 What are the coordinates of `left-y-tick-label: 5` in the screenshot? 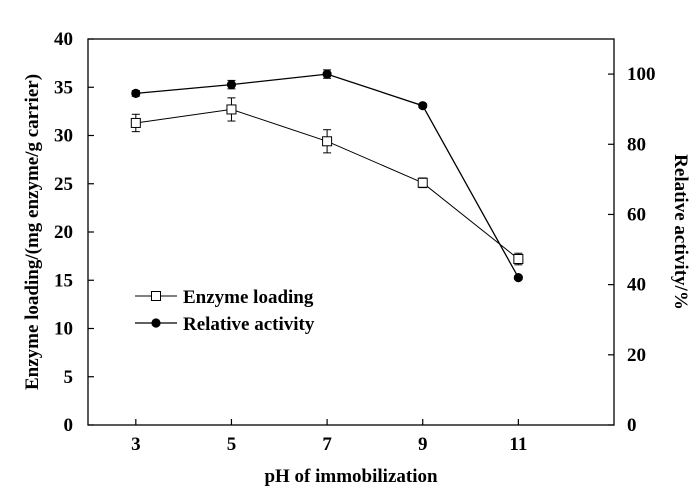 It's located at (69, 377).